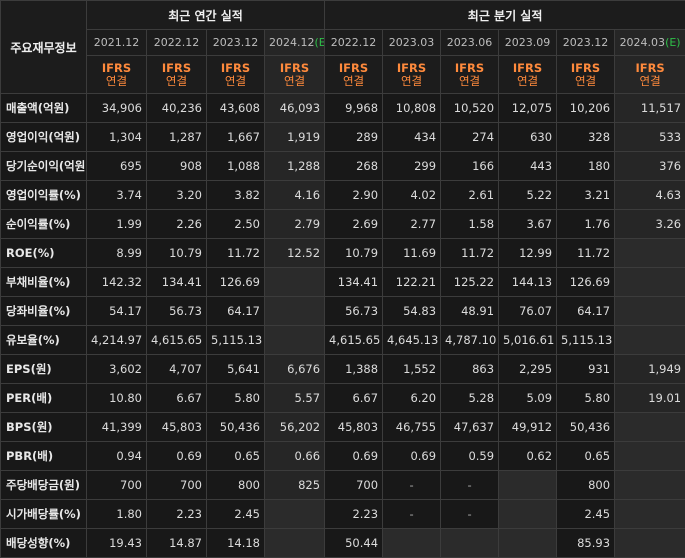  I want to click on table-cell: 166, so click(470, 166).